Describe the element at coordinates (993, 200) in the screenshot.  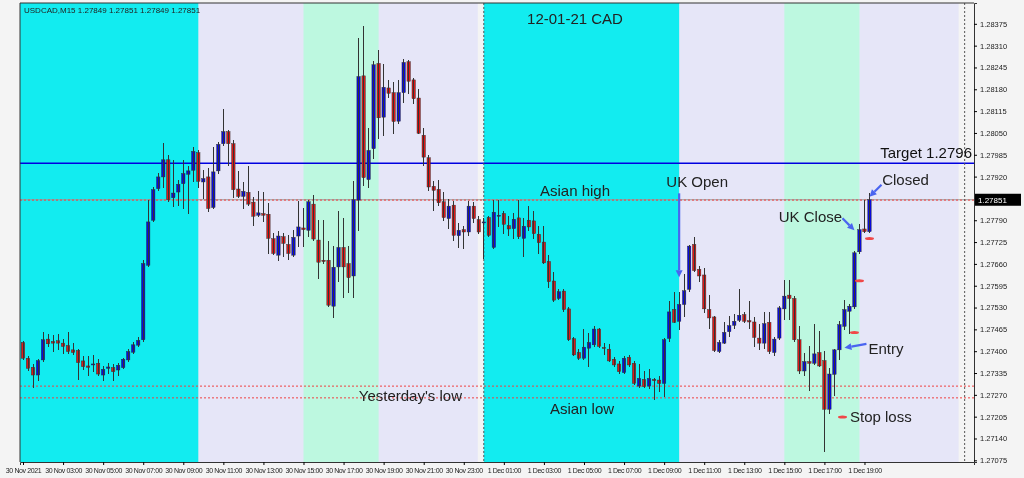
I see `ref-line-label: 1.27851` at that location.